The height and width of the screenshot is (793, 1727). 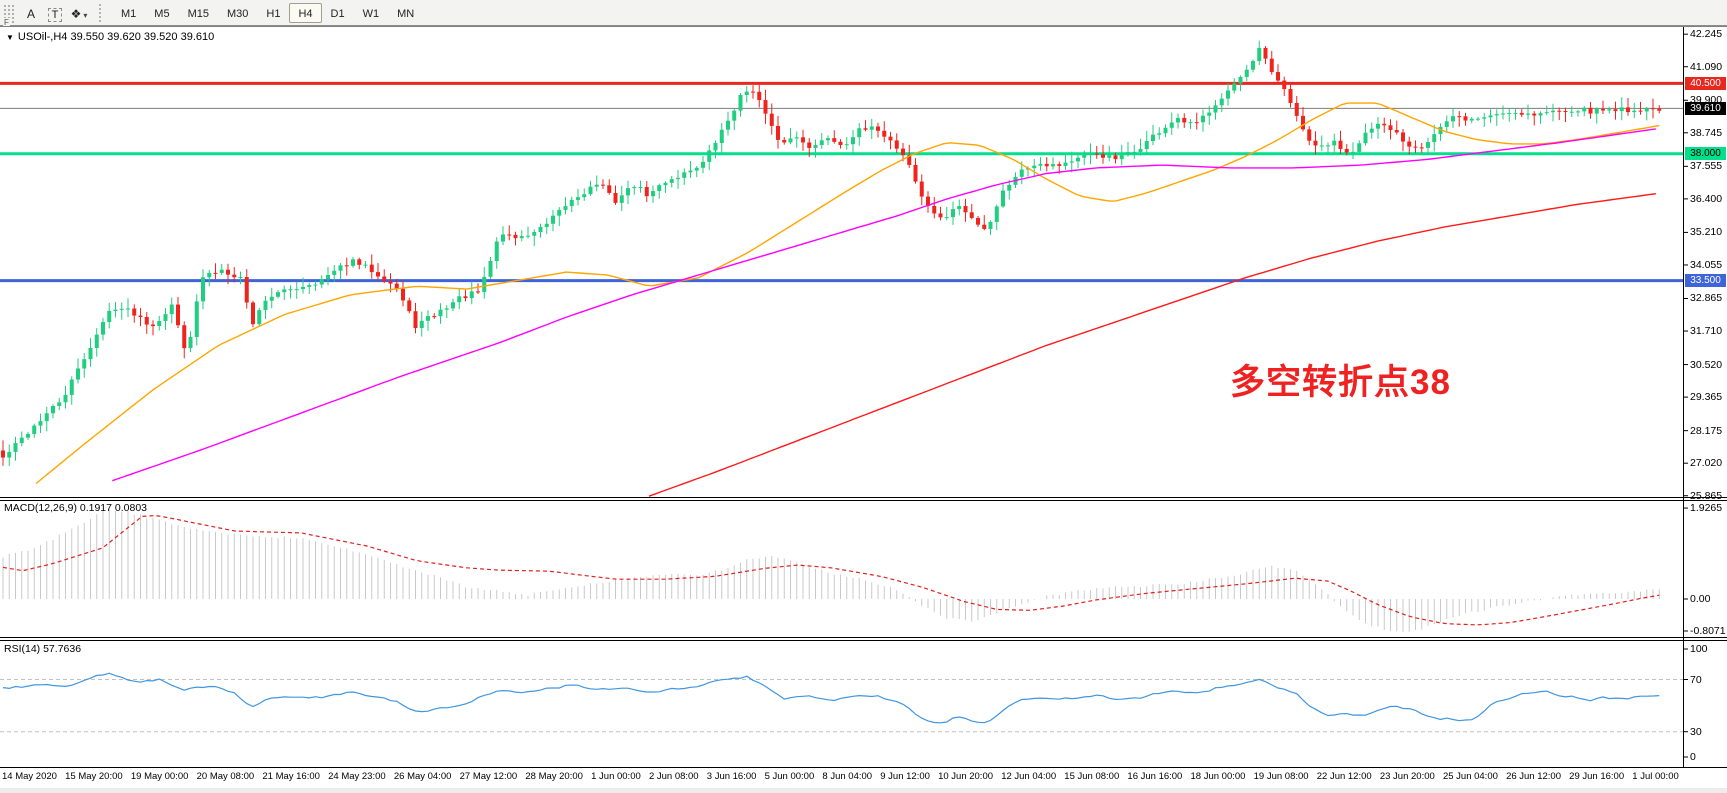 I want to click on time-axis-label: 19 May 00:00, so click(x=159, y=776).